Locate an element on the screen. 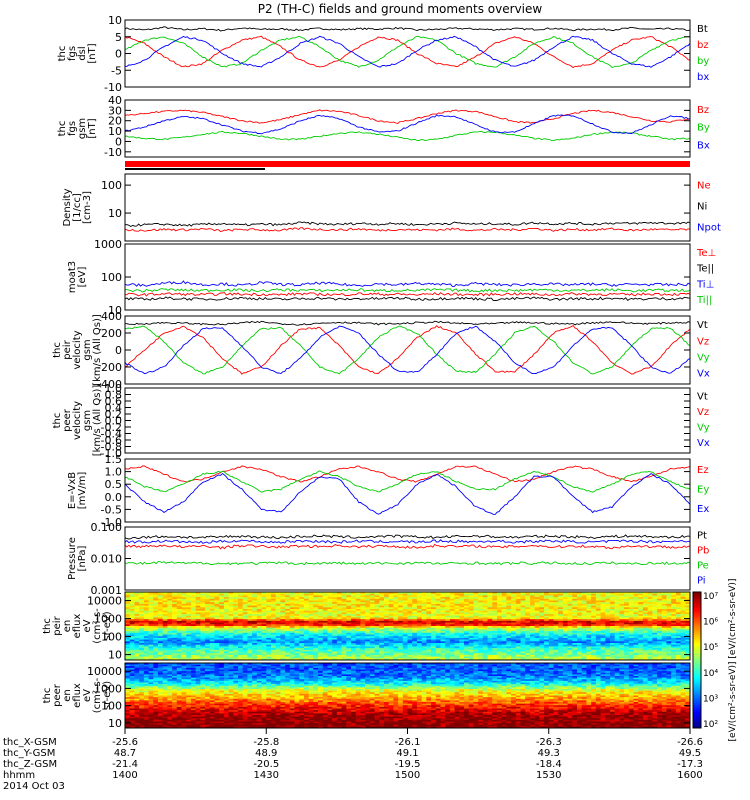  y-axis-label: thc is located at coordinates (57, 421).